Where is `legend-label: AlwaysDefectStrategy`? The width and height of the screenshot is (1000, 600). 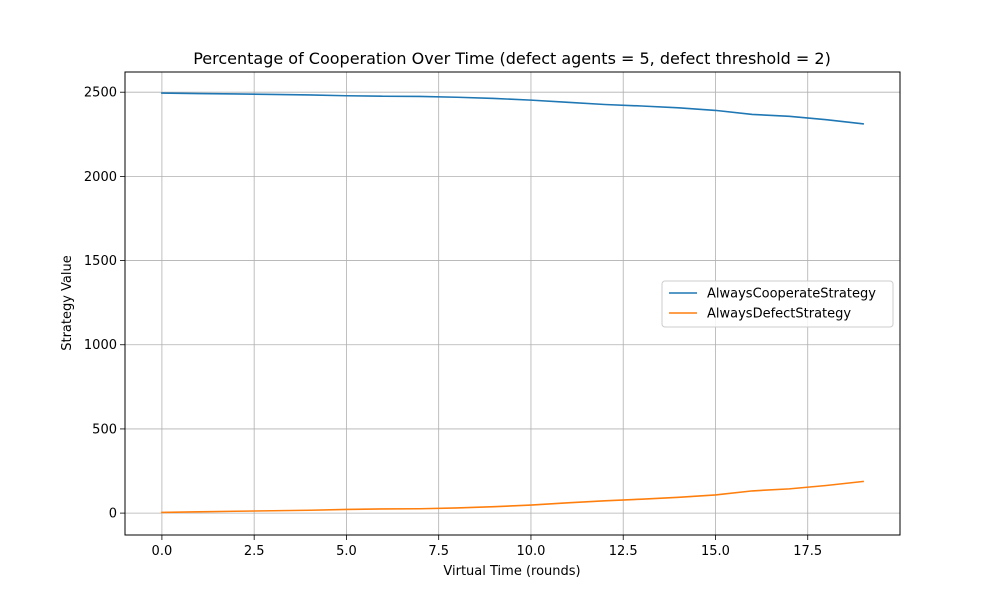
legend-label: AlwaysDefectStrategy is located at coordinates (779, 314).